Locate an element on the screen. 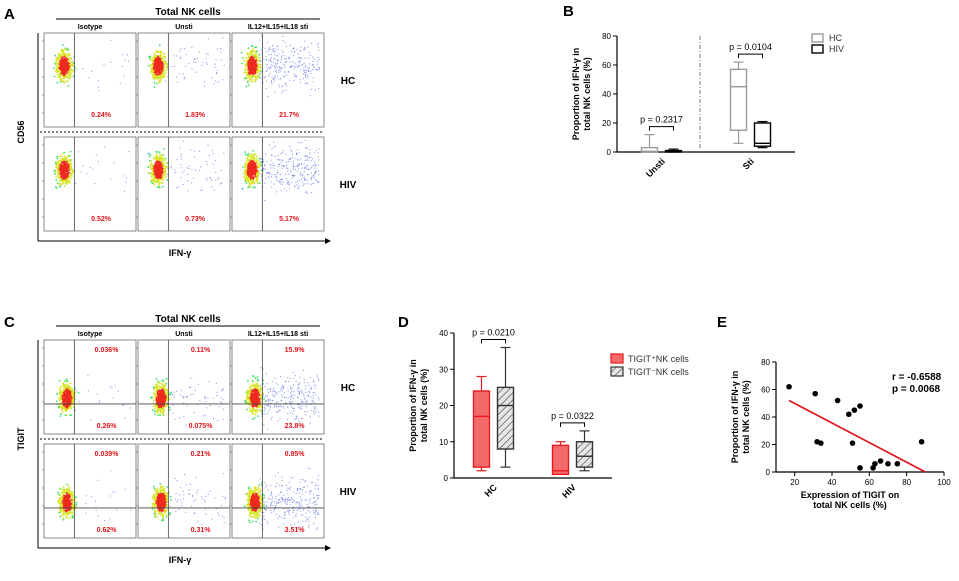 The width and height of the screenshot is (959, 581). gate-percentage: 21.7% is located at coordinates (289, 115).